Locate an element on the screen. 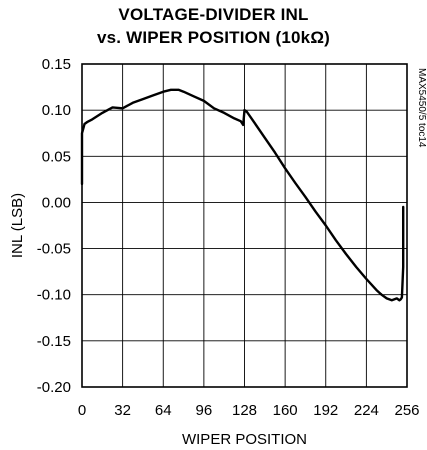 This screenshot has width=427, height=450. x-tick-label: 64 is located at coordinates (163, 410).